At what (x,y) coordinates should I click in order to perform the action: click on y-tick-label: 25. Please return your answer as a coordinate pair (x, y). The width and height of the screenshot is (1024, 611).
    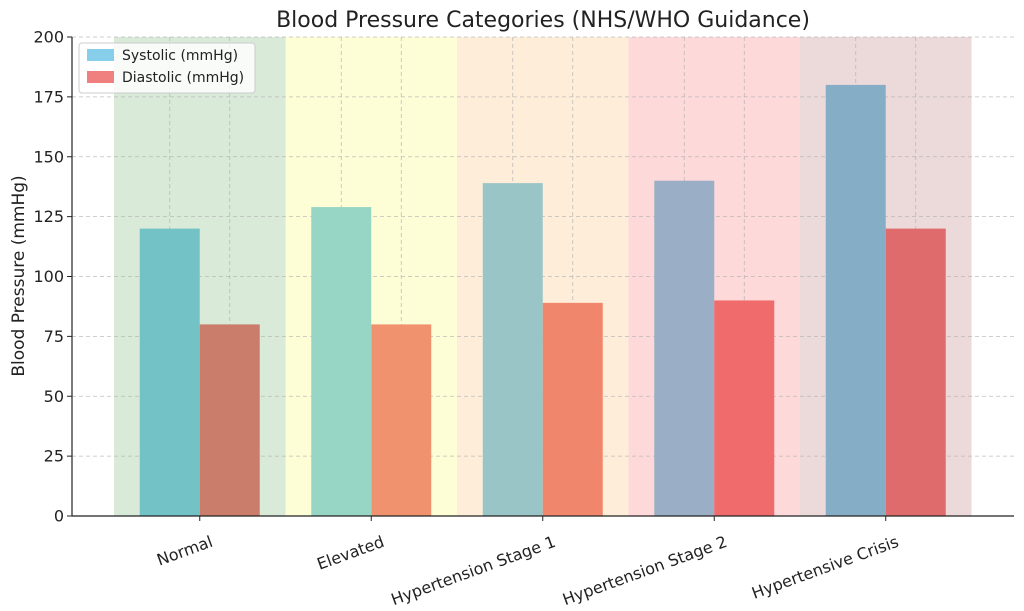
    Looking at the image, I should click on (54, 456).